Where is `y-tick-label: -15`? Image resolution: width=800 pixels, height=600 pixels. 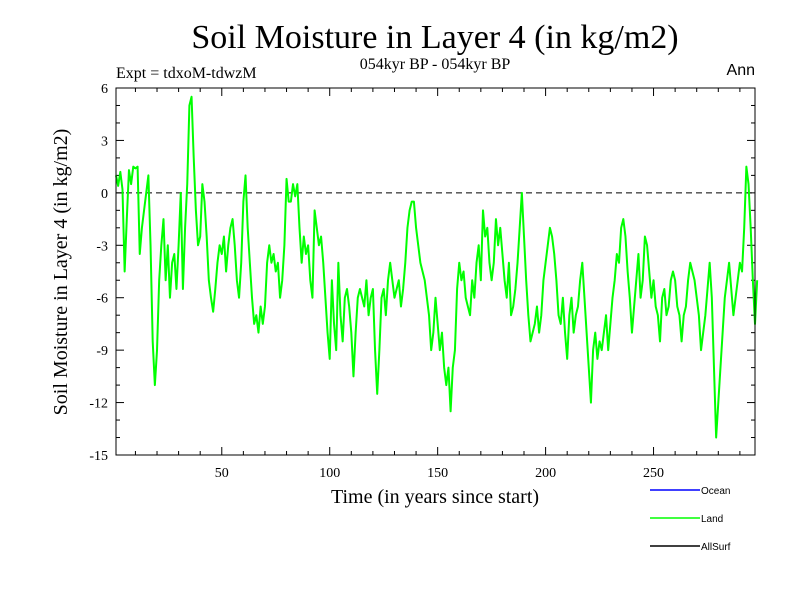 y-tick-label: -15 is located at coordinates (98, 456).